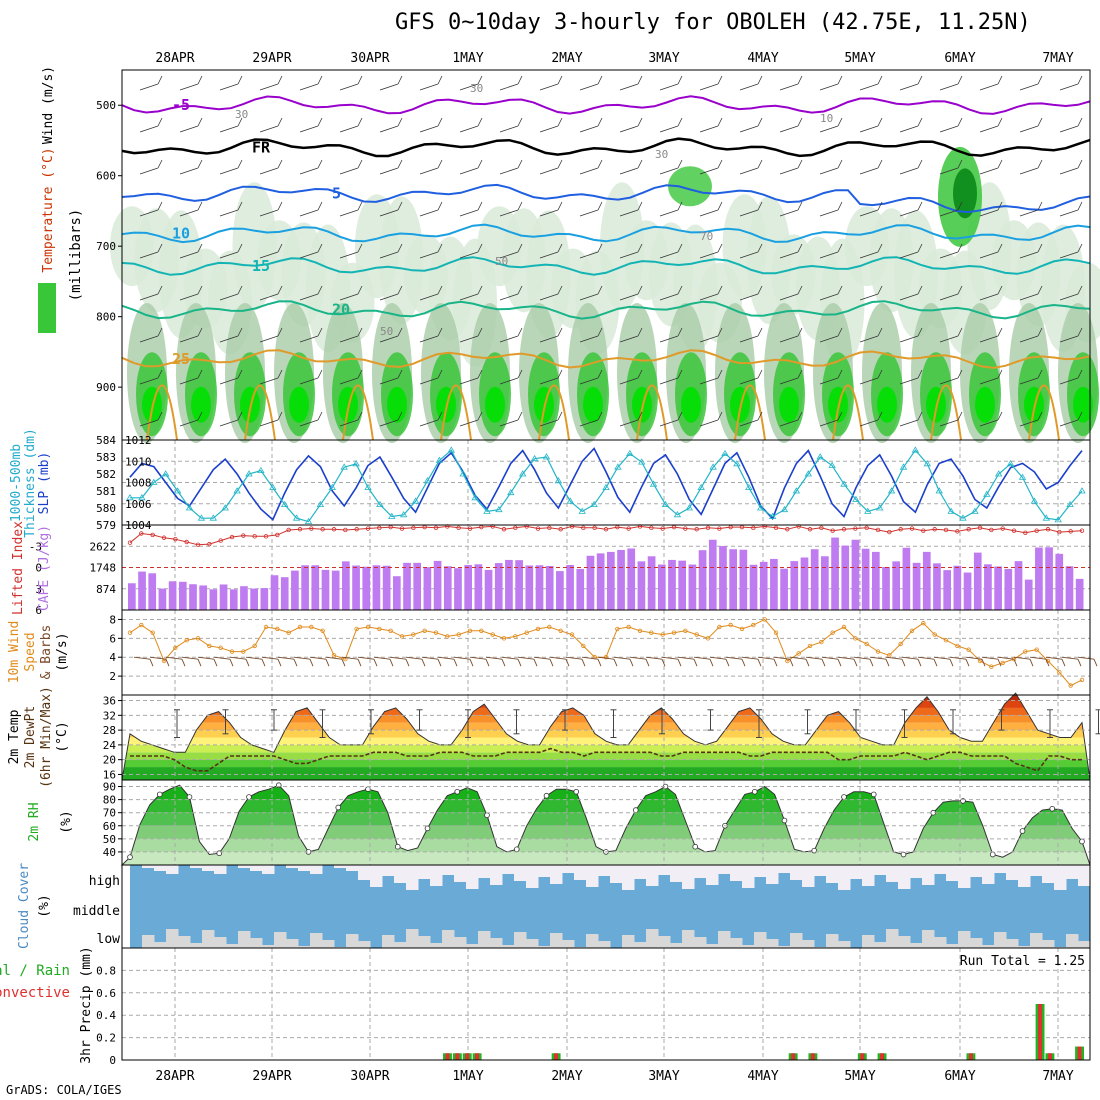 This screenshot has height=1100, width=1100. Describe the element at coordinates (109, 774) in the screenshot. I see `temp-tick-label: 16` at that location.